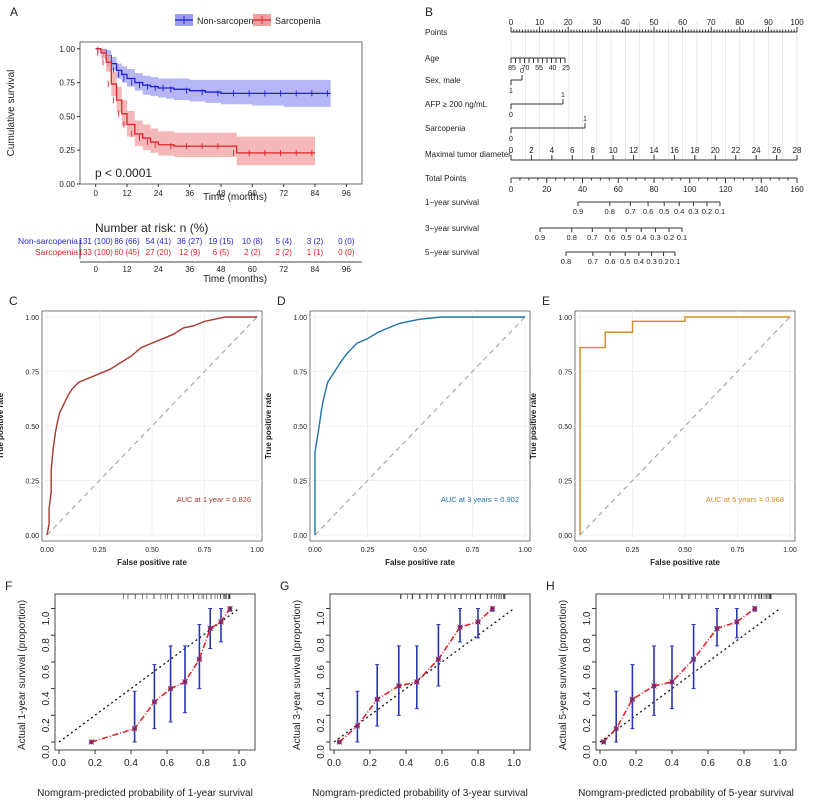  I want to click on diameter-tick-label: 28, so click(797, 150).